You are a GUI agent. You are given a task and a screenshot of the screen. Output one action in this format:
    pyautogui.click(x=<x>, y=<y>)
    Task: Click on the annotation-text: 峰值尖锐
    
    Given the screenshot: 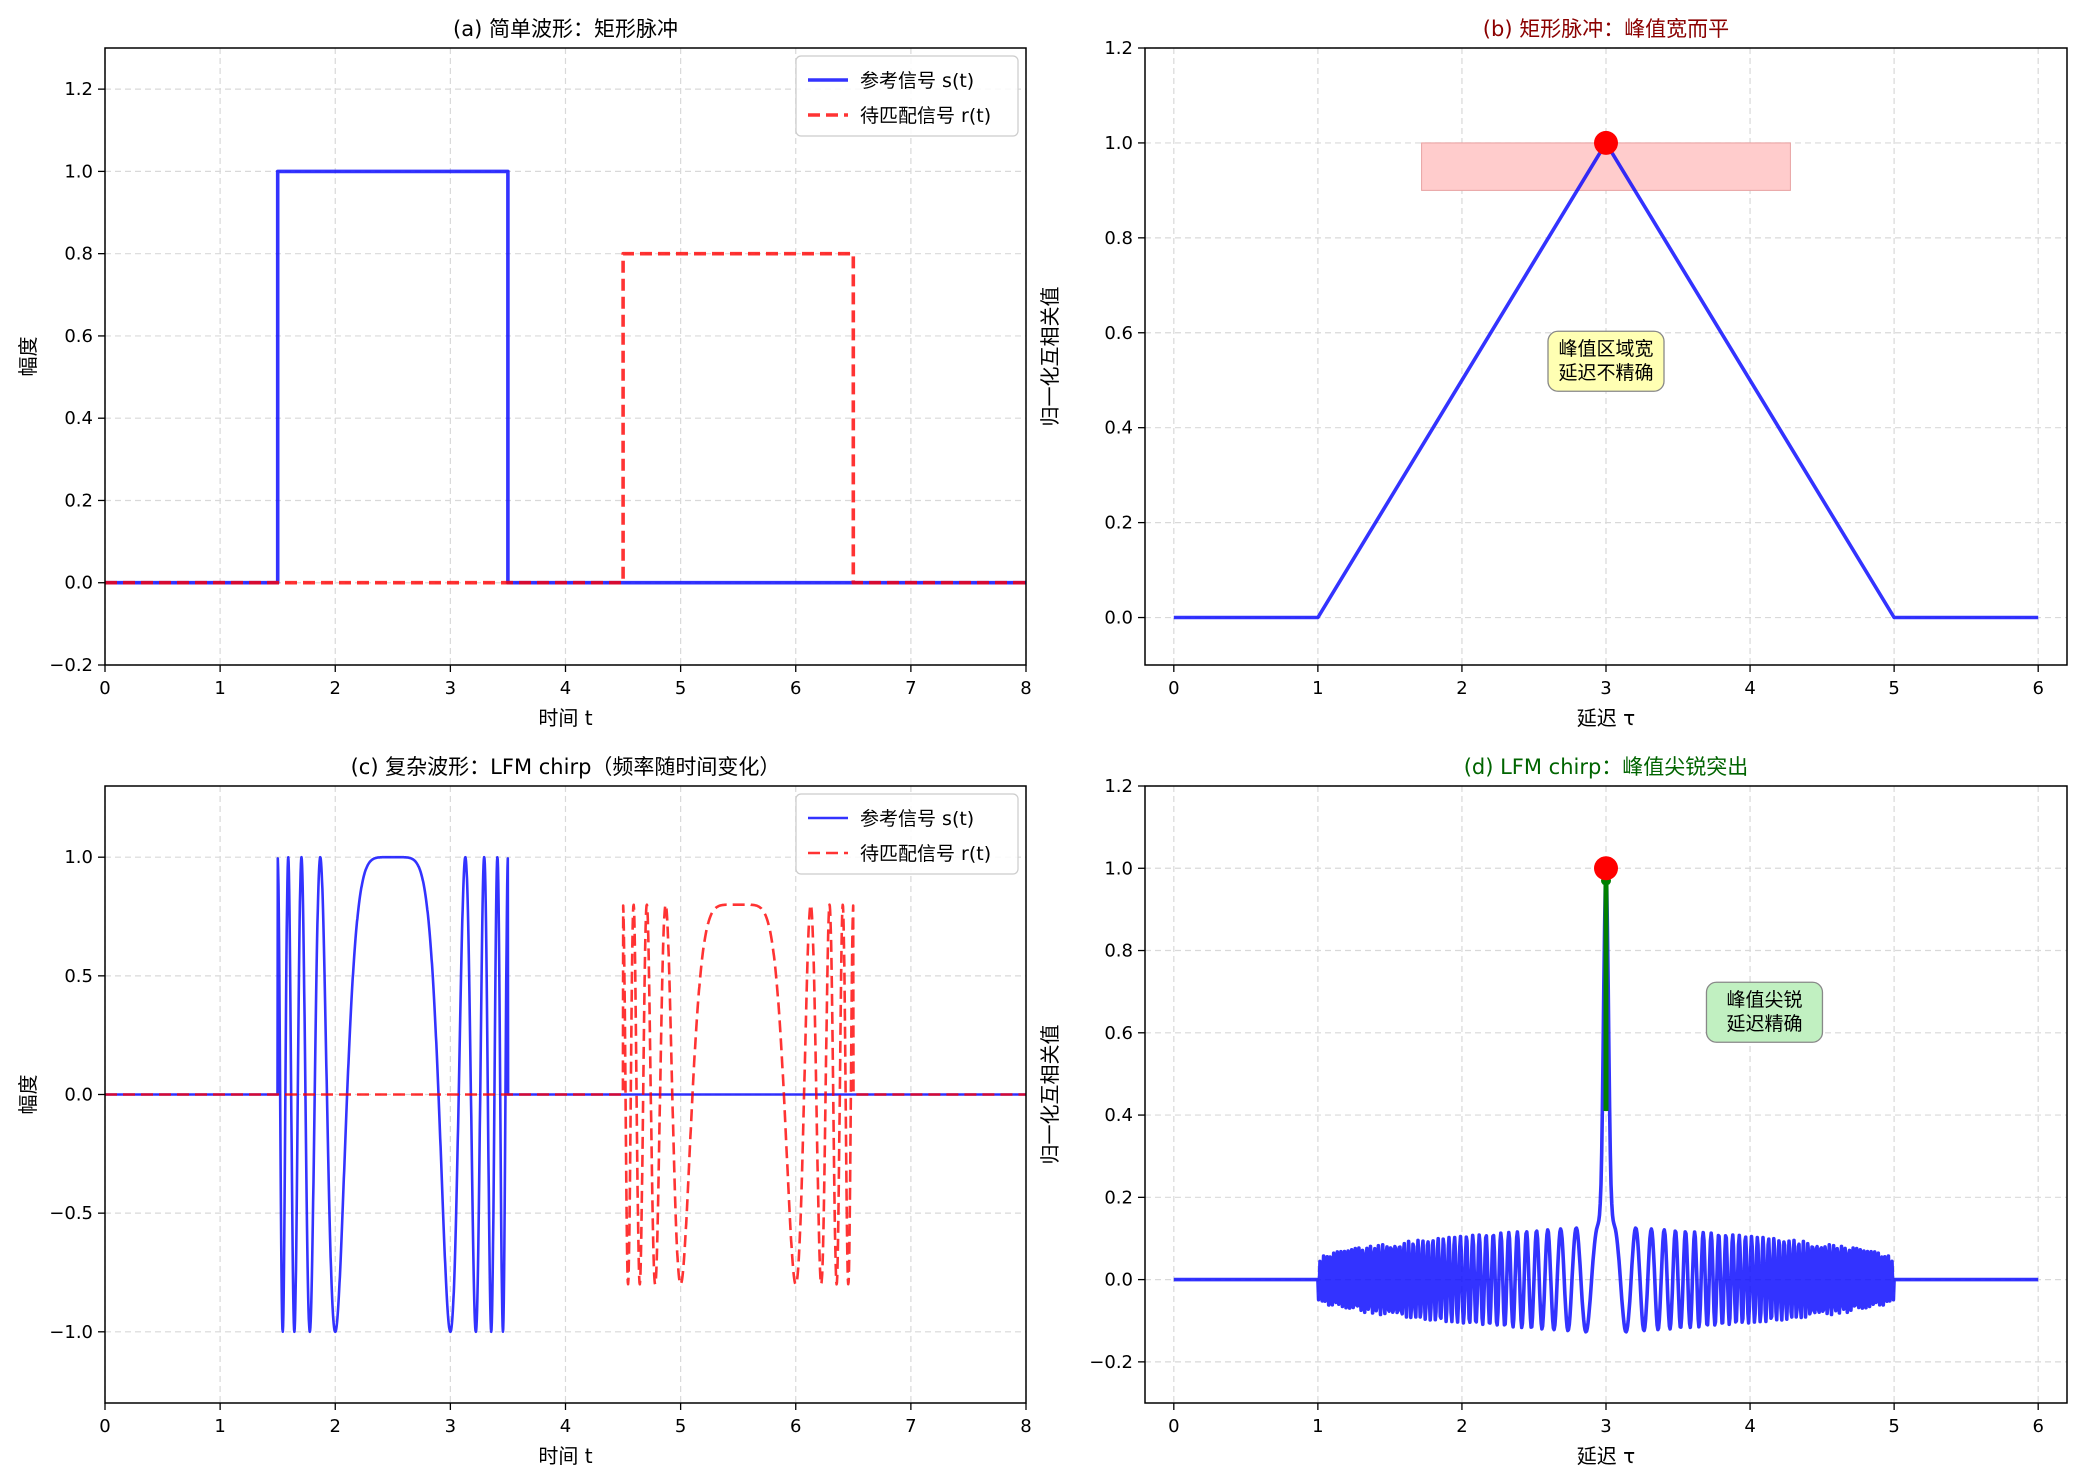 What is the action you would take?
    pyautogui.click(x=1764, y=1000)
    